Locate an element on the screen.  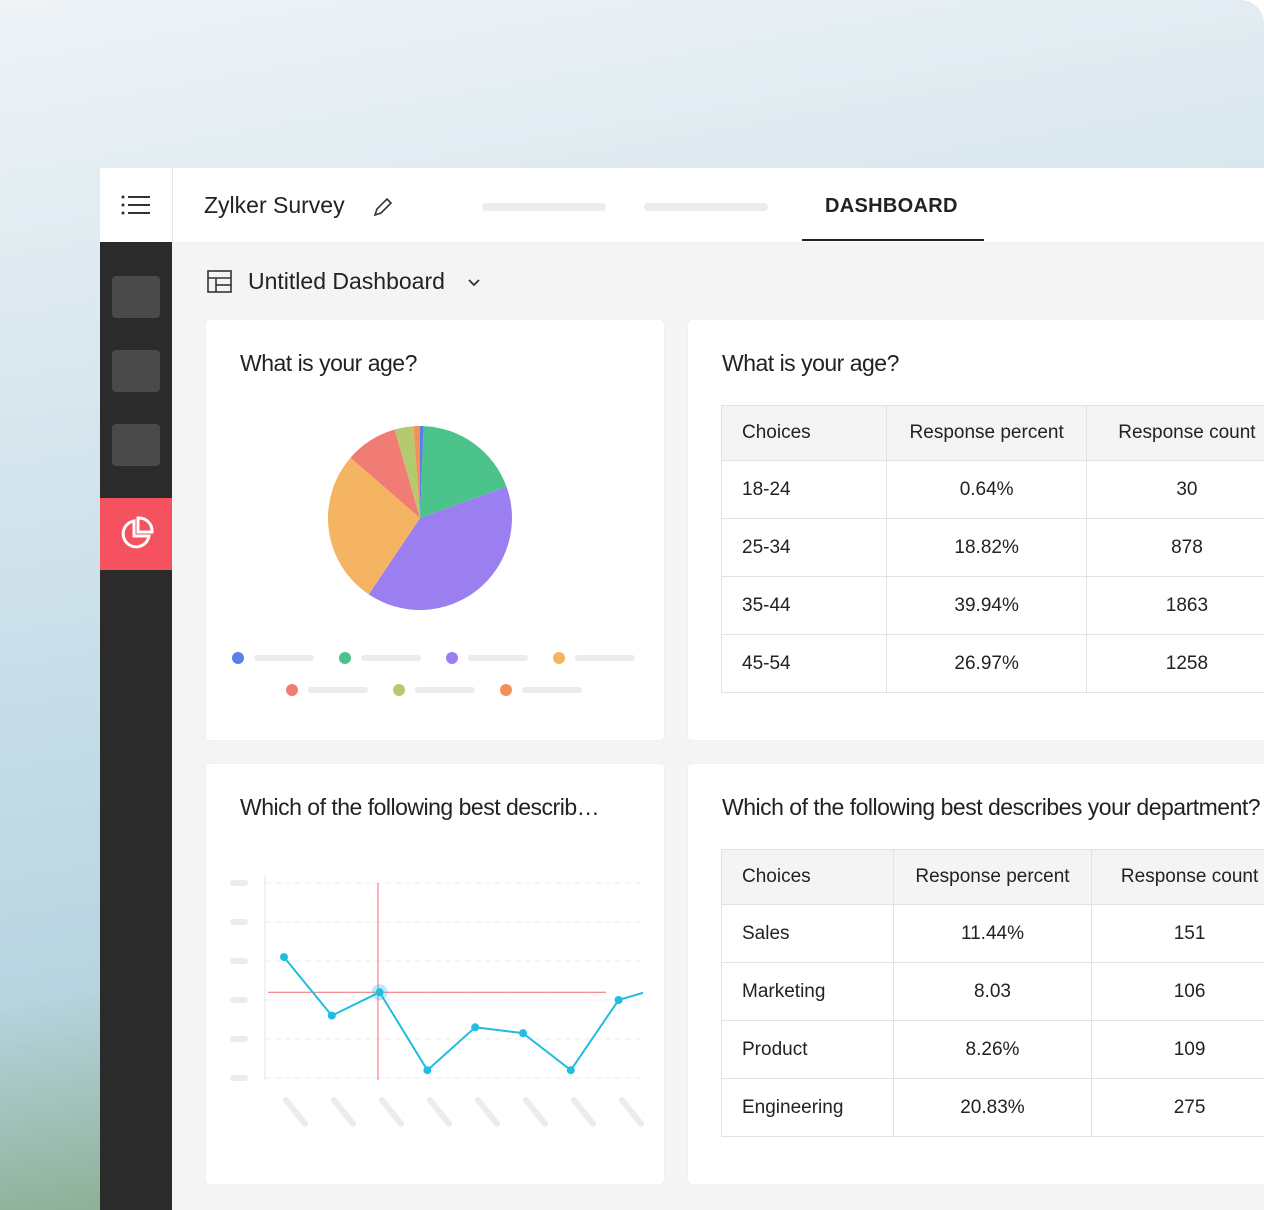
menu-button is located at coordinates (136, 205).